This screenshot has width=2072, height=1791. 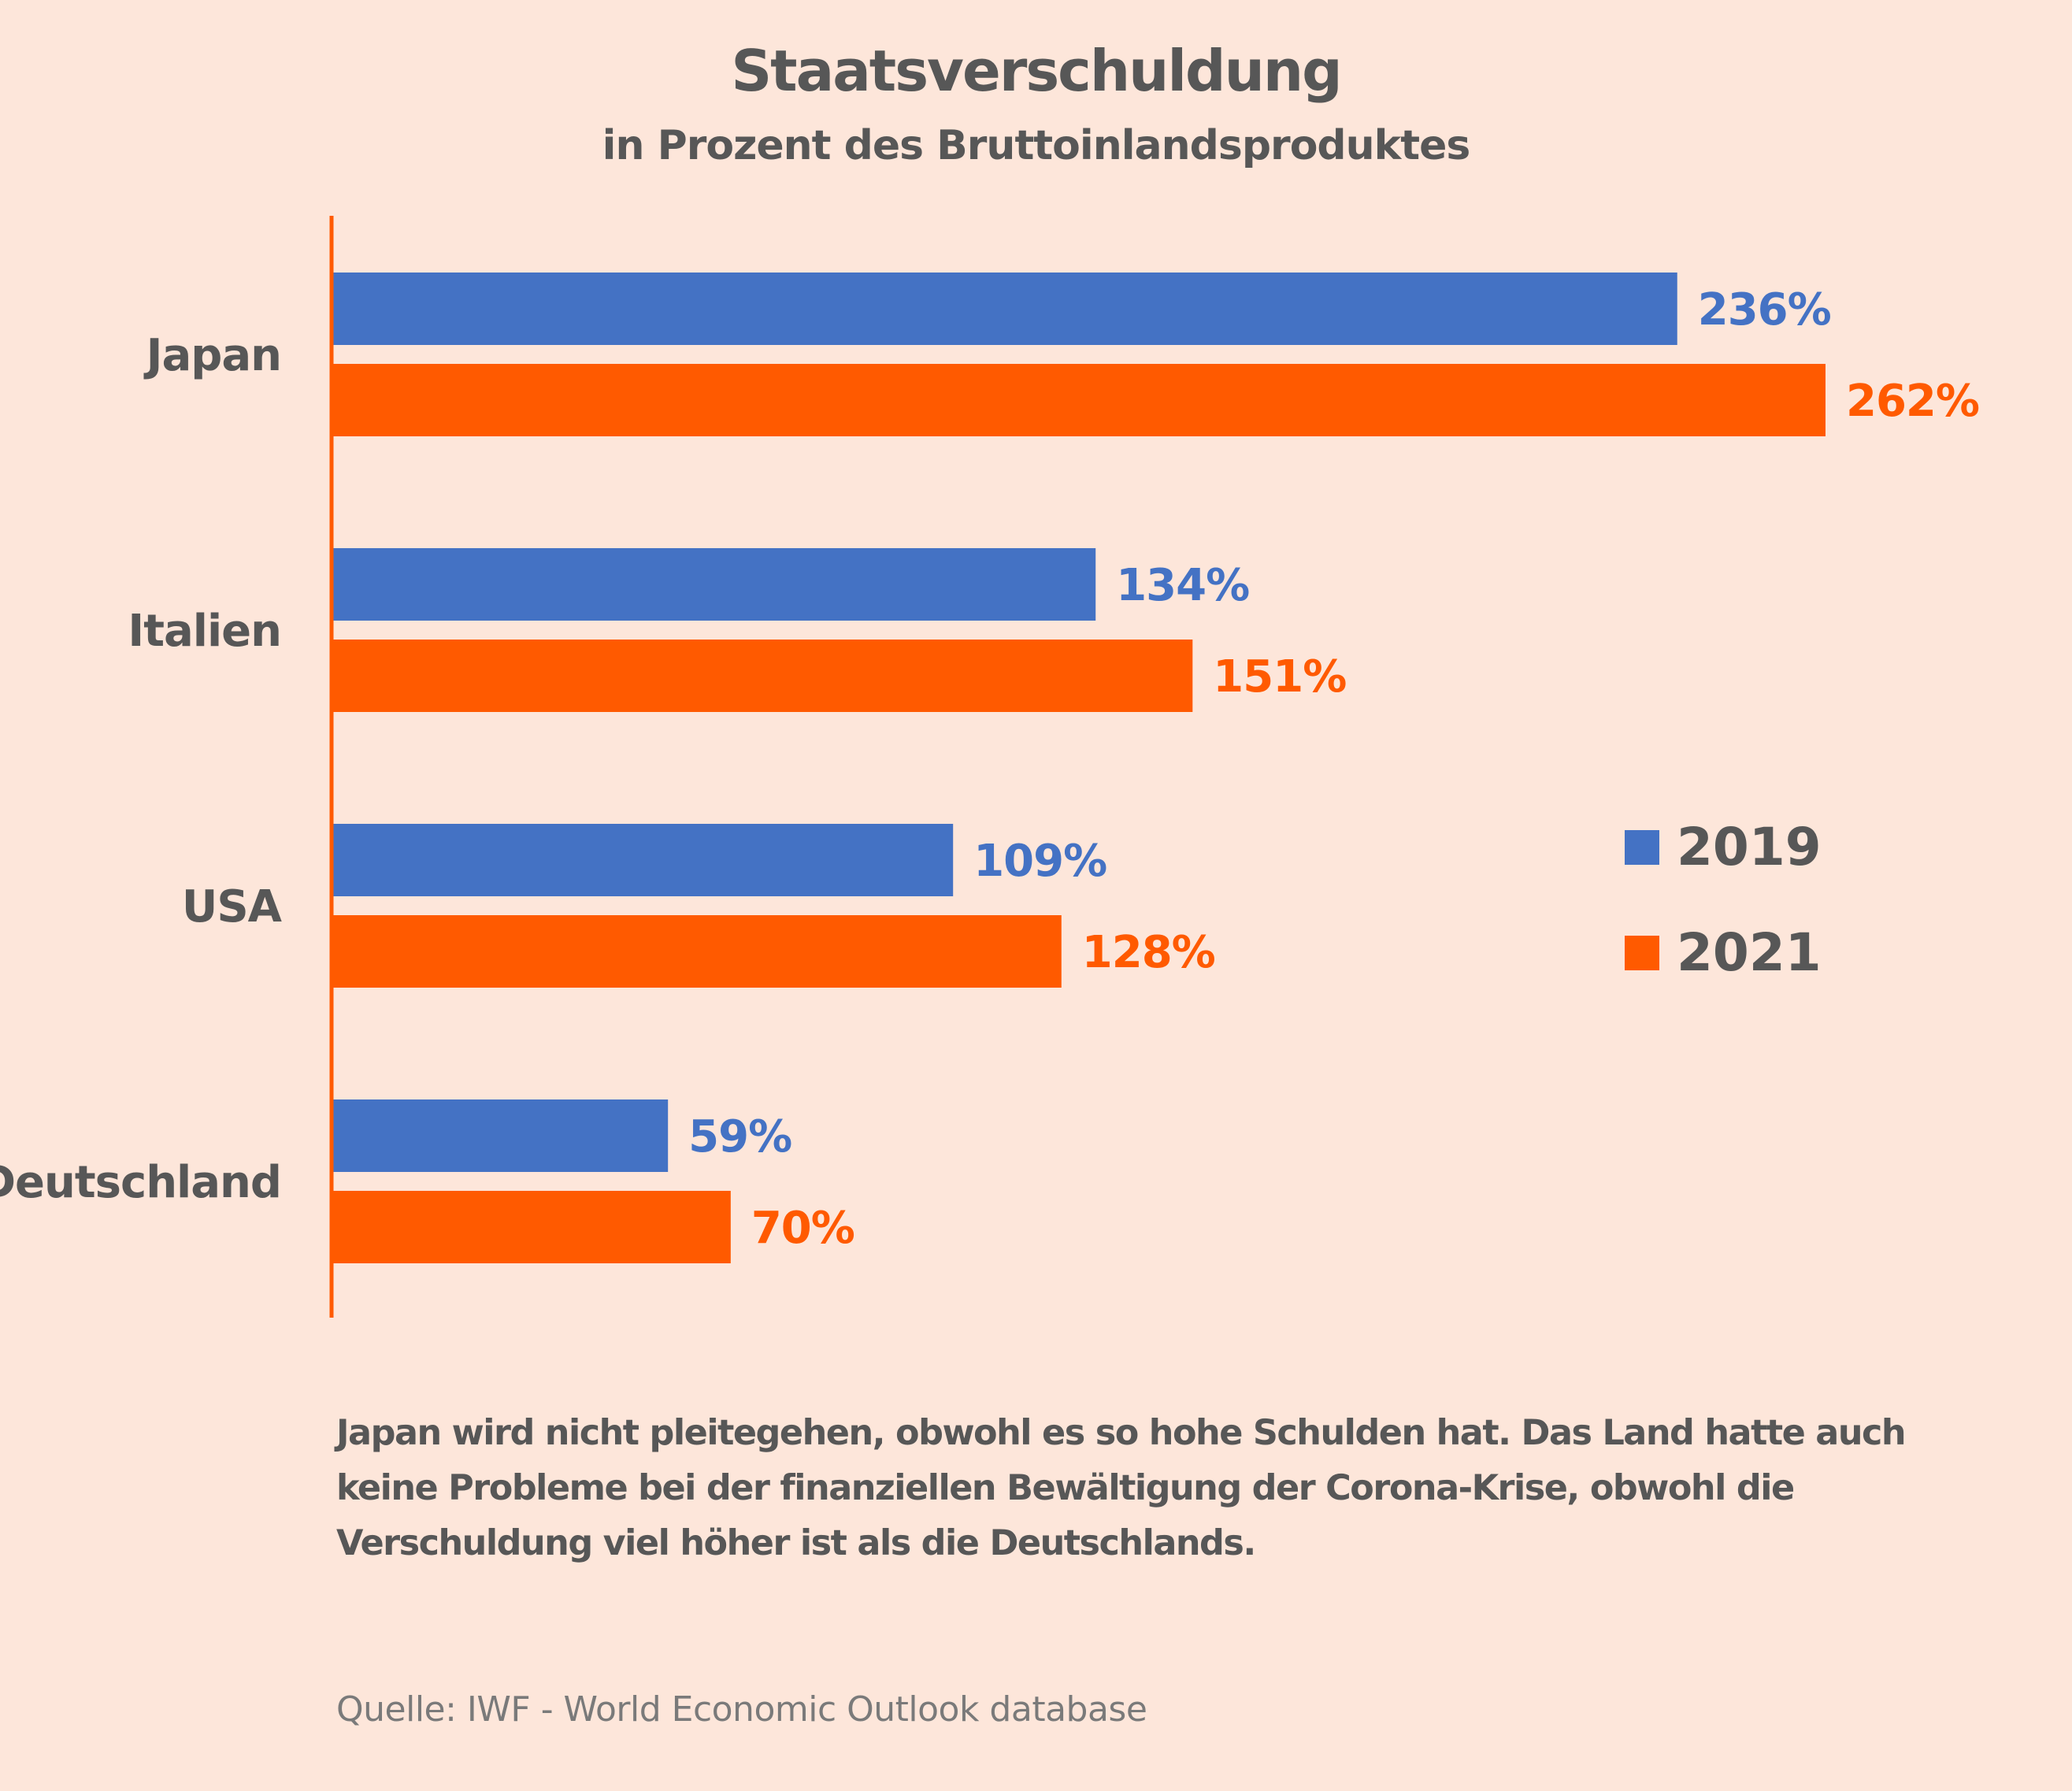 What do you see at coordinates (1036, 71) in the screenshot?
I see `chart-title: Staatsverschuldung` at bounding box center [1036, 71].